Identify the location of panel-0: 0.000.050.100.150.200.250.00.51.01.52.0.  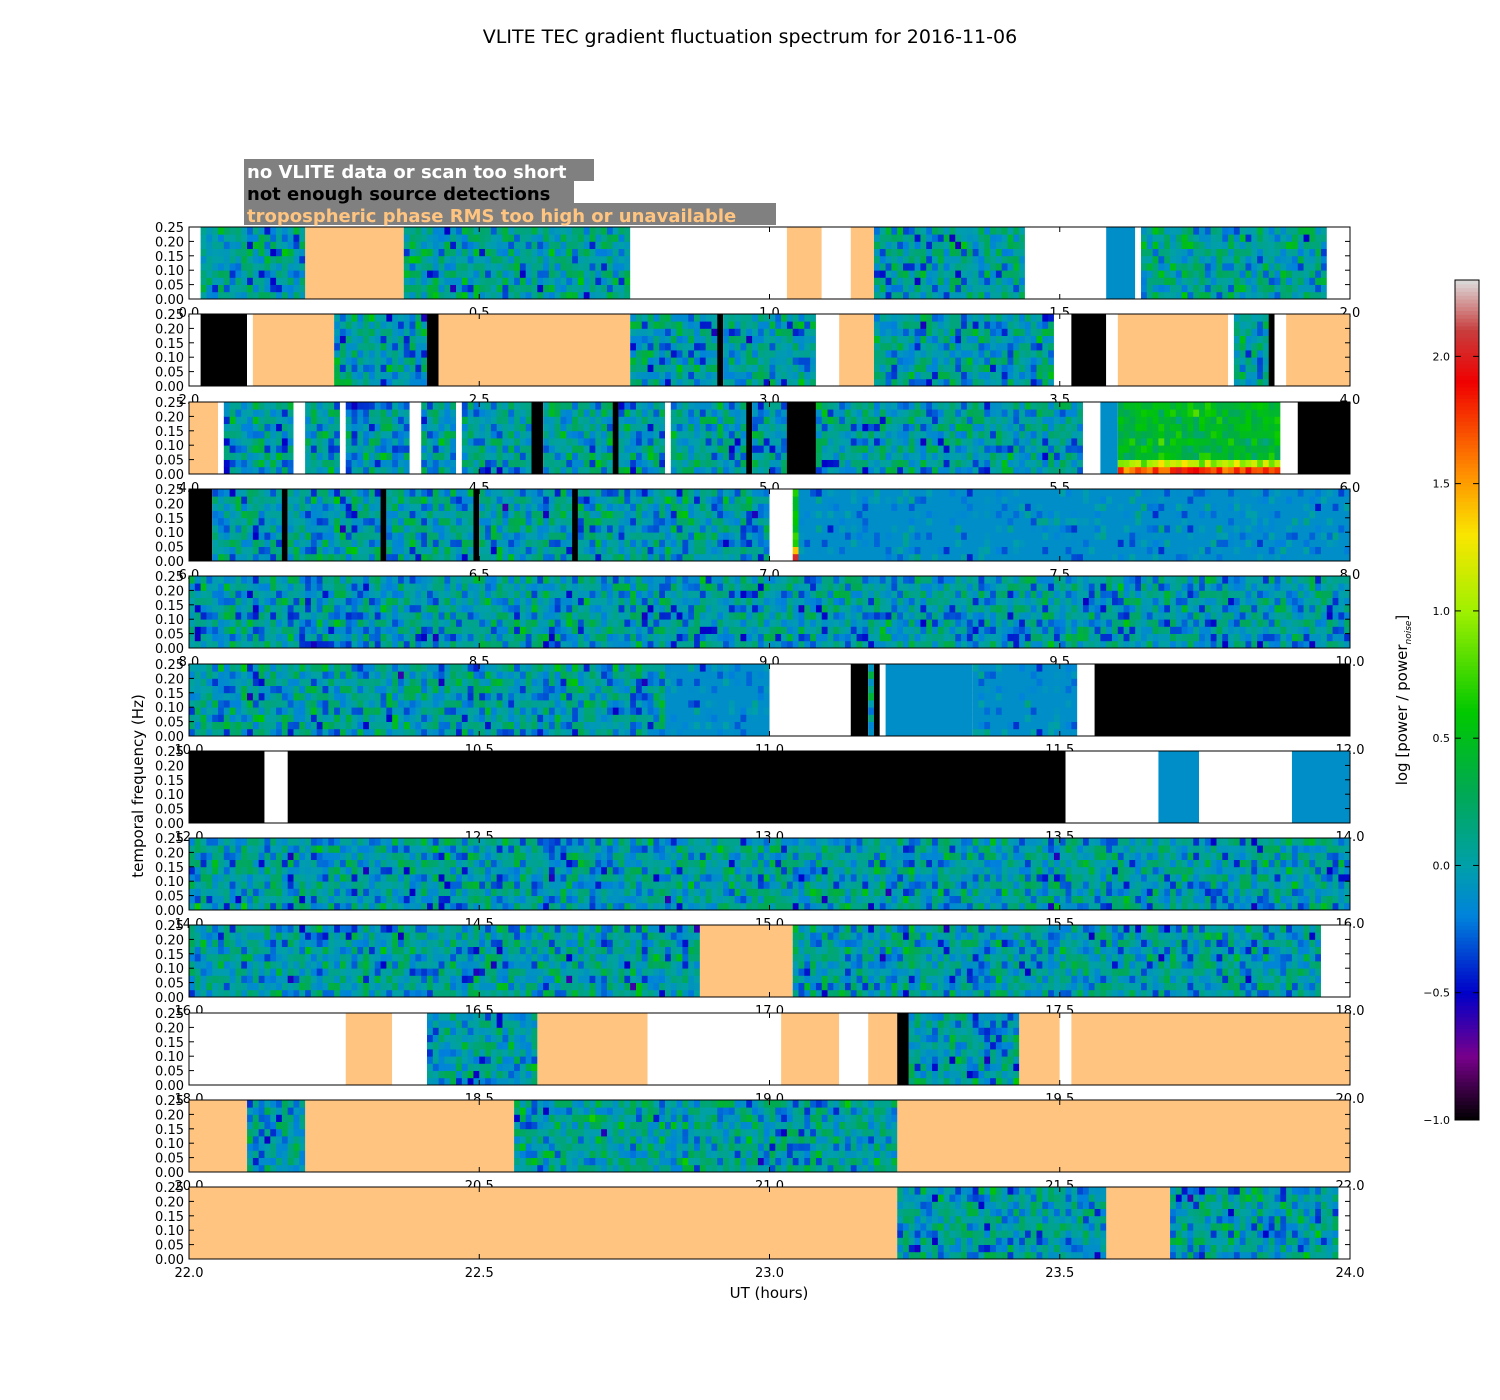
(757, 271).